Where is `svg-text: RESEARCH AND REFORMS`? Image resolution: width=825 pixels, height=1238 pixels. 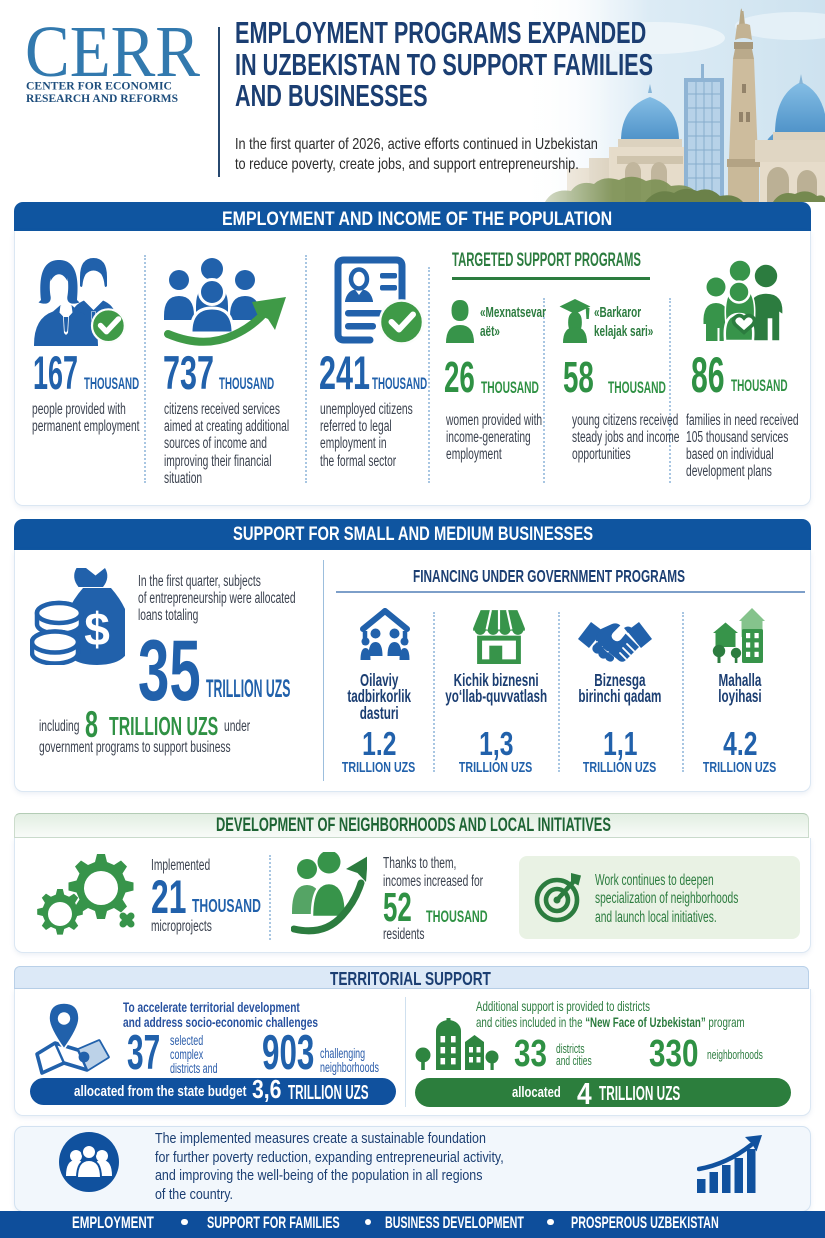
svg-text: RESEARCH AND REFORMS is located at coordinates (102, 97).